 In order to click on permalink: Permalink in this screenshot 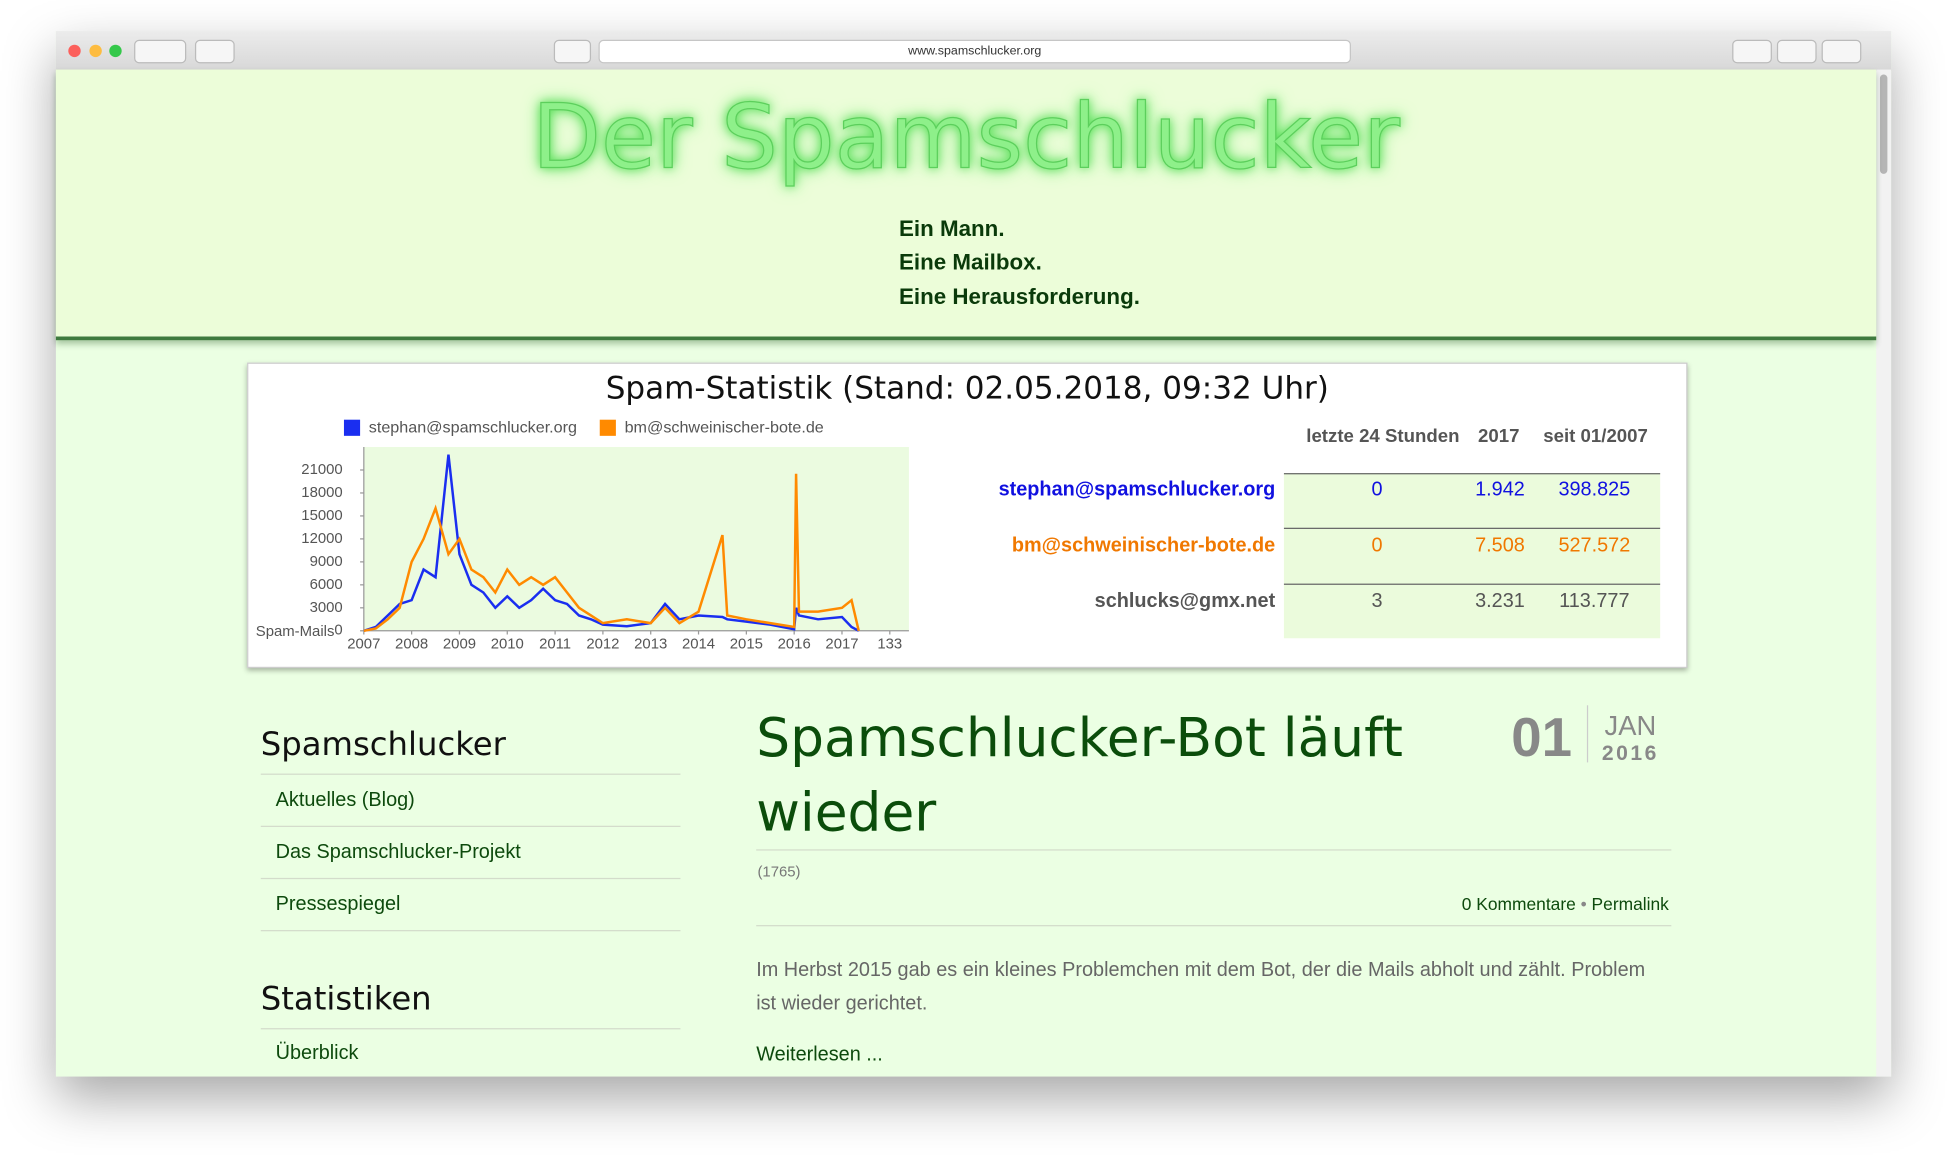, I will do `click(1630, 904)`.